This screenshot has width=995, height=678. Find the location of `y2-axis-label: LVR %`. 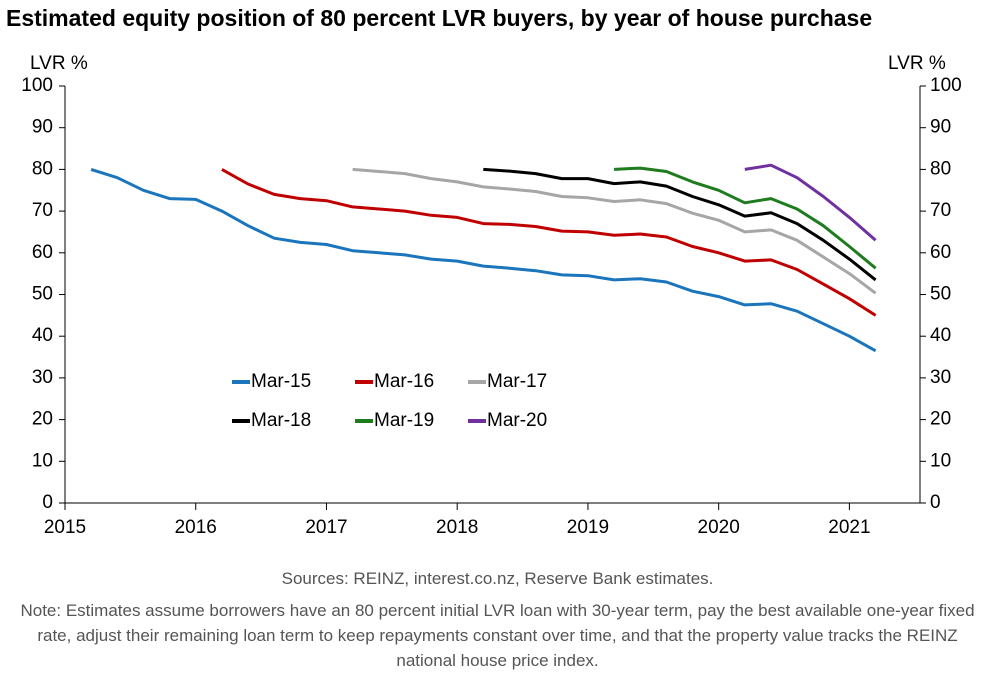

y2-axis-label: LVR % is located at coordinates (917, 63).